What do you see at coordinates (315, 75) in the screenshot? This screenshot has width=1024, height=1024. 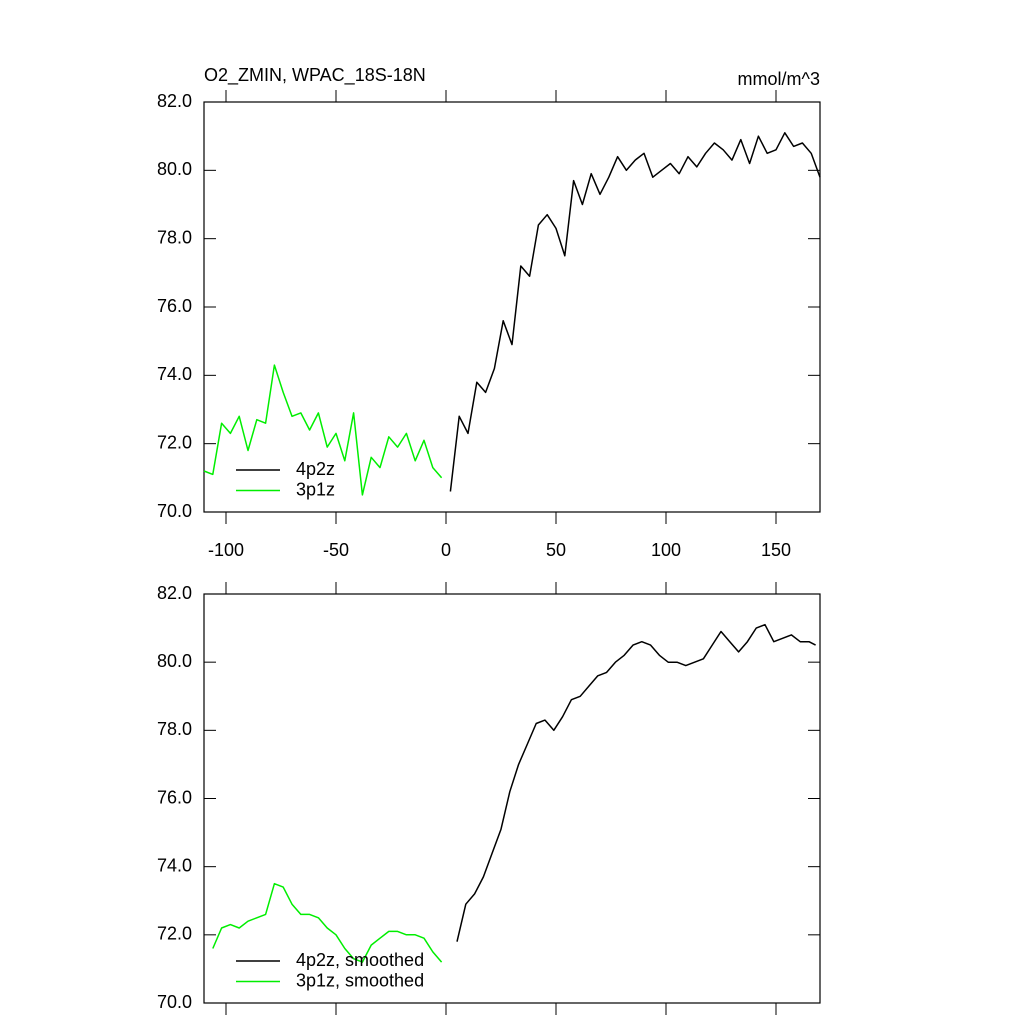 I see `chart-title: O2_ZMIN, WPAC_18S-18N` at bounding box center [315, 75].